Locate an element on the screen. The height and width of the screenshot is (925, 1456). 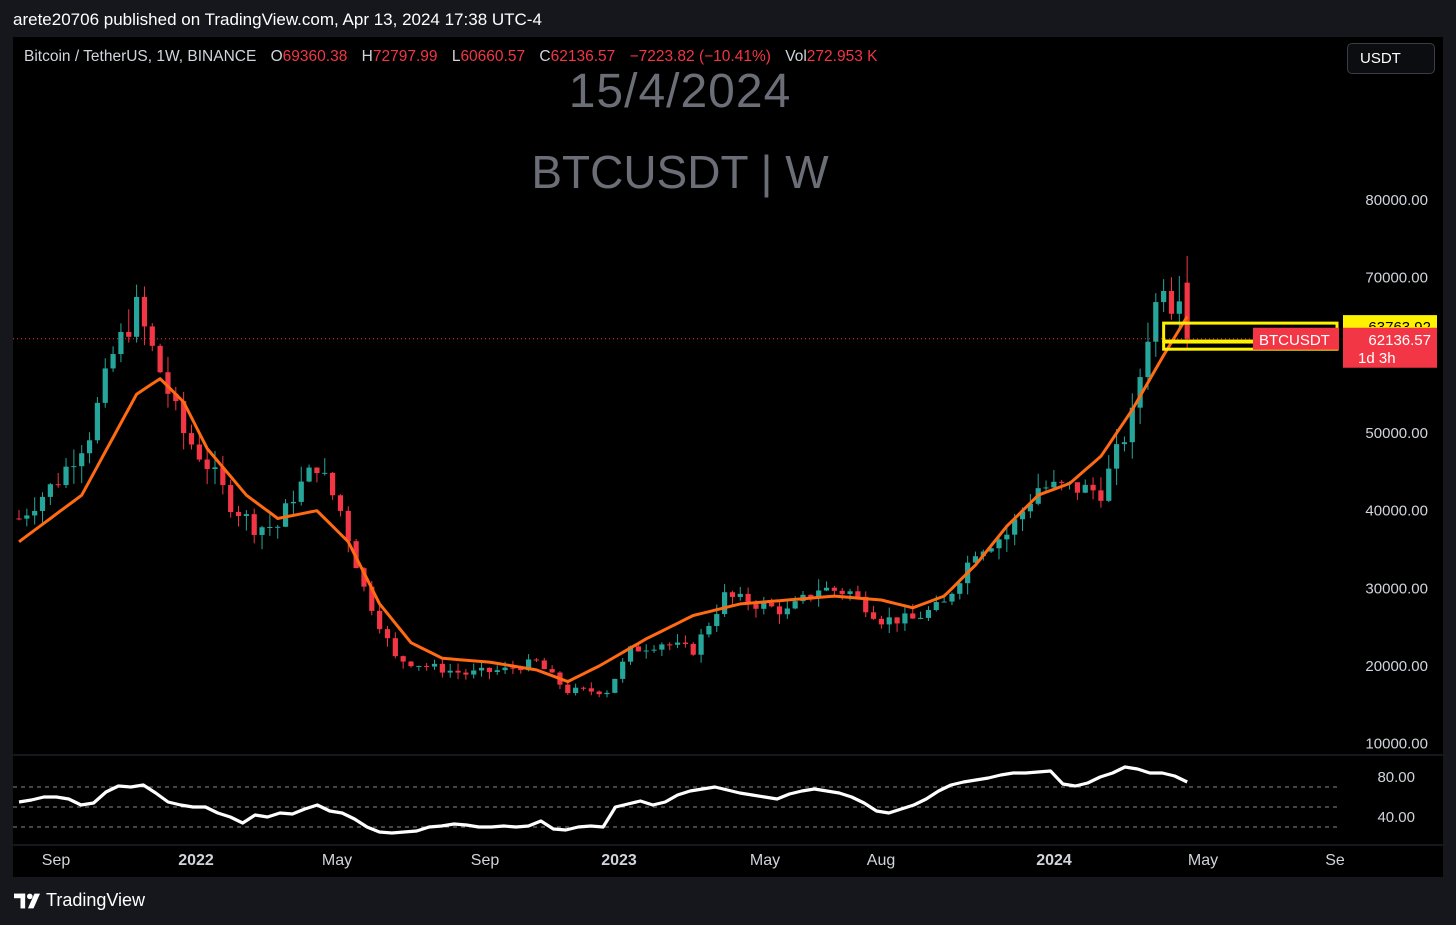
x-tick-label: Se is located at coordinates (1335, 860).